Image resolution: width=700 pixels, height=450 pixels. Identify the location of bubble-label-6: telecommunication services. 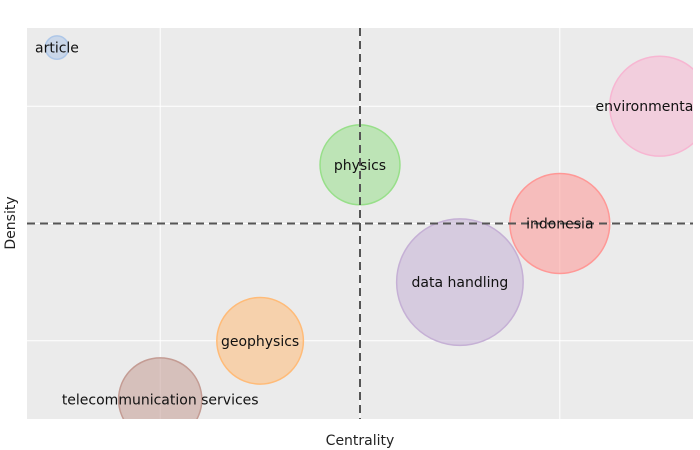
(160, 400).